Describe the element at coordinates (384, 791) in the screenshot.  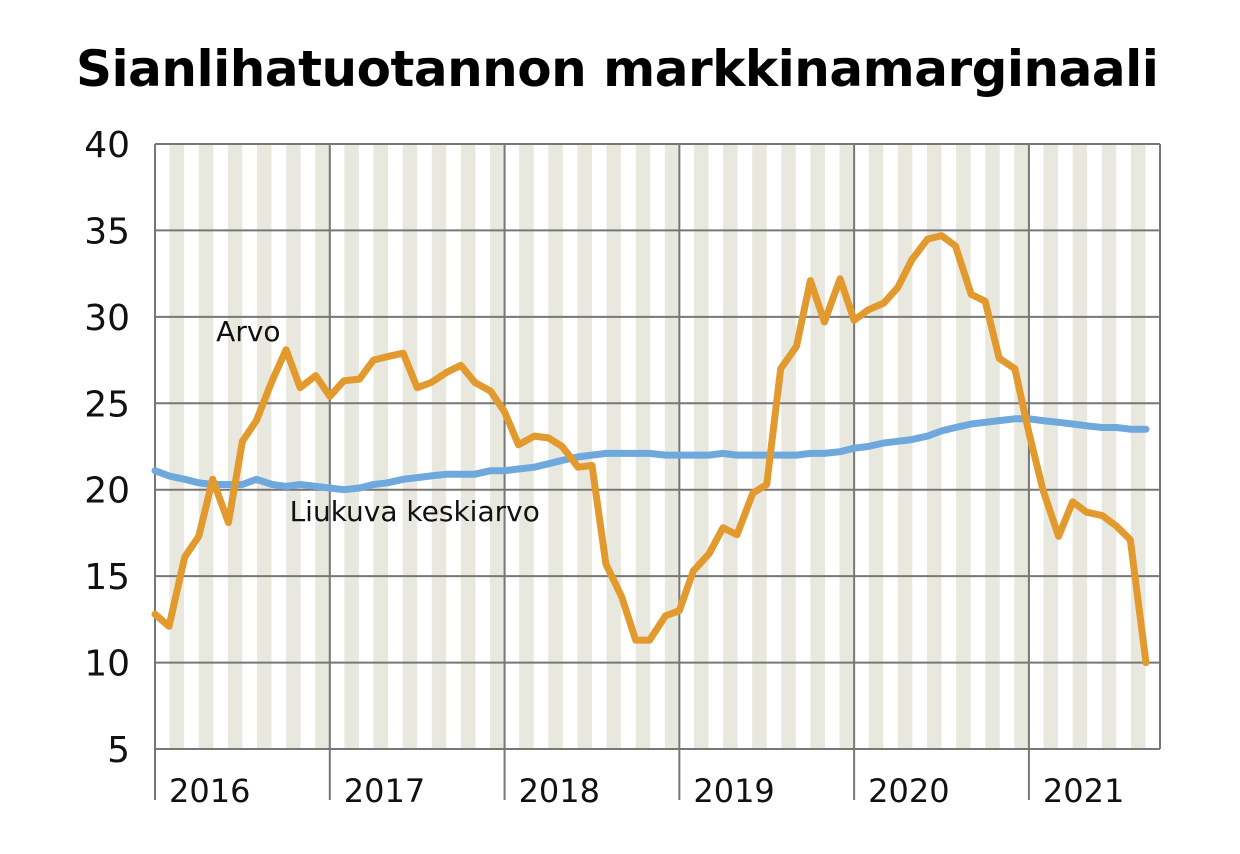
I see `x-tick-label: 2017` at that location.